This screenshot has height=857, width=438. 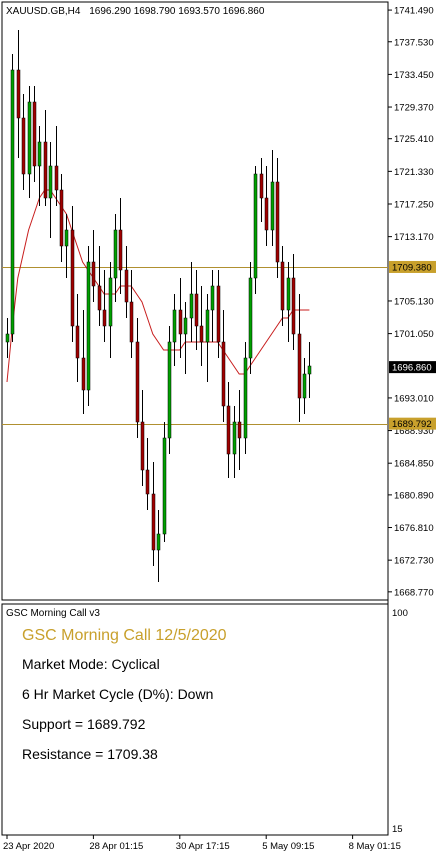 I want to click on indicator-scale: 100 15, so click(x=400, y=721).